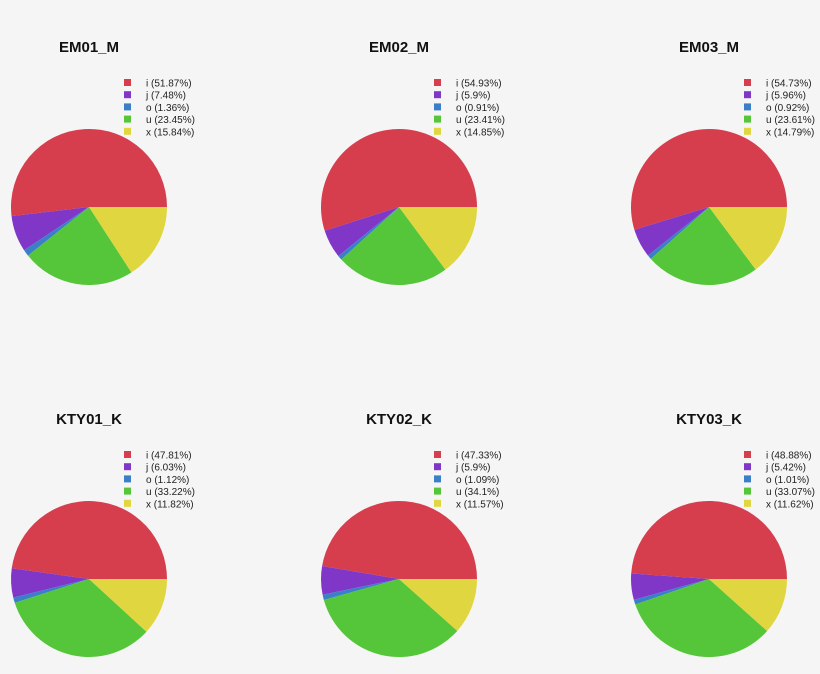 The height and width of the screenshot is (674, 820). I want to click on legend-label-u: u (23.45%), so click(170, 120).